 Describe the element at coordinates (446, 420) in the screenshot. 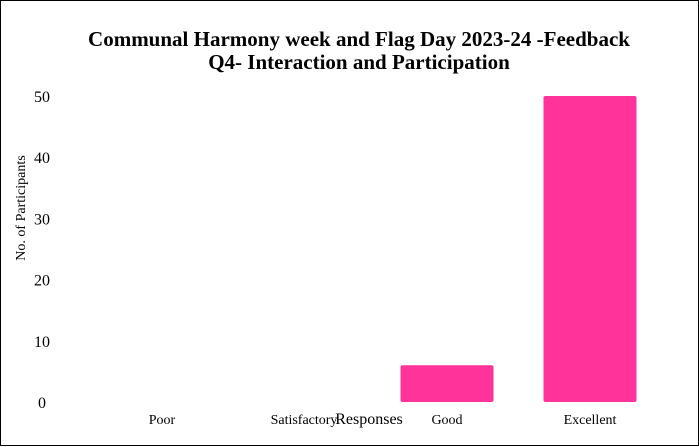

I see `x-tick-label: Good` at that location.